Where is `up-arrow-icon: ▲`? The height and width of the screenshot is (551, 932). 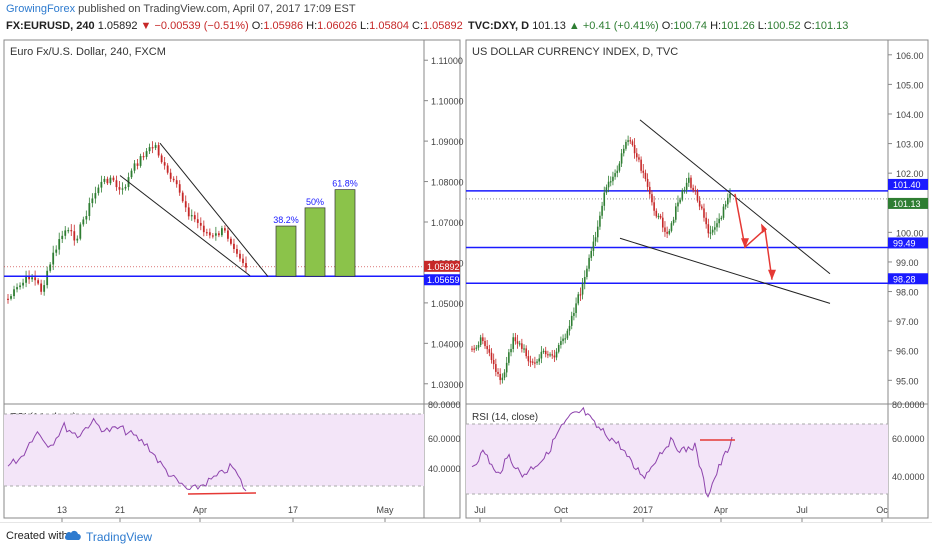 up-arrow-icon: ▲ is located at coordinates (574, 26).